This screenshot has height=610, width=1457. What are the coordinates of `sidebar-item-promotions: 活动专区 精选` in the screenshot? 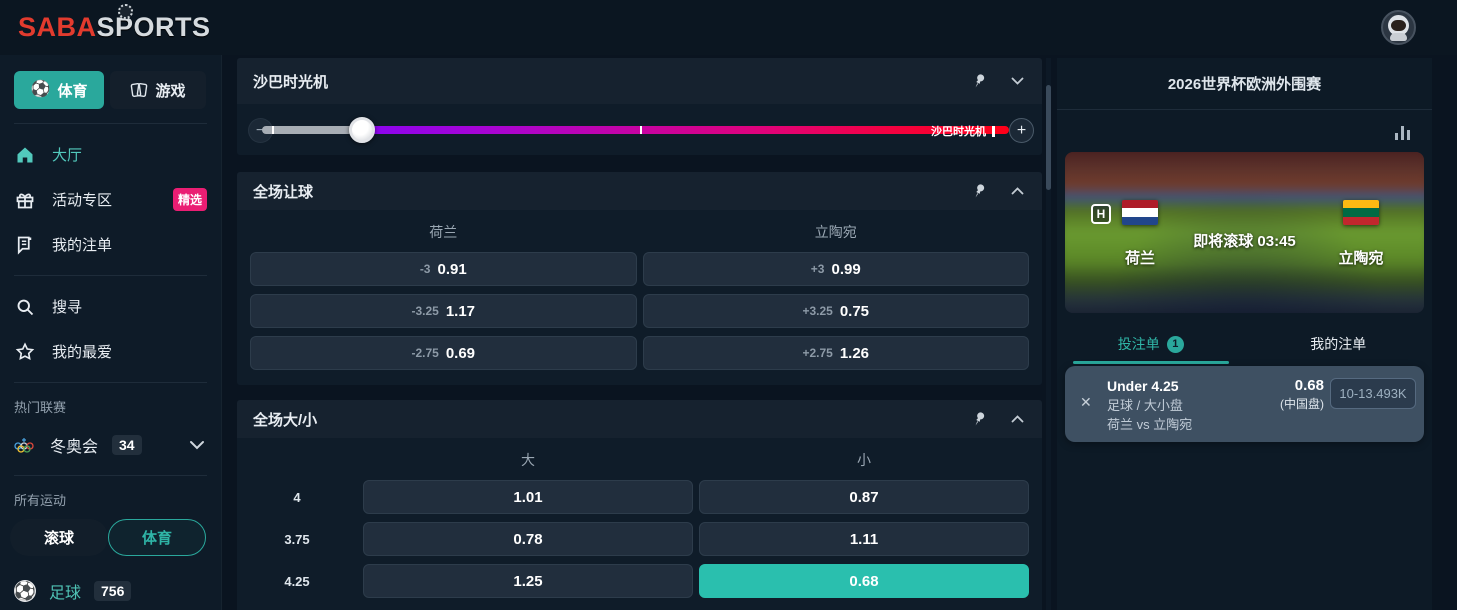 It's located at (110, 199).